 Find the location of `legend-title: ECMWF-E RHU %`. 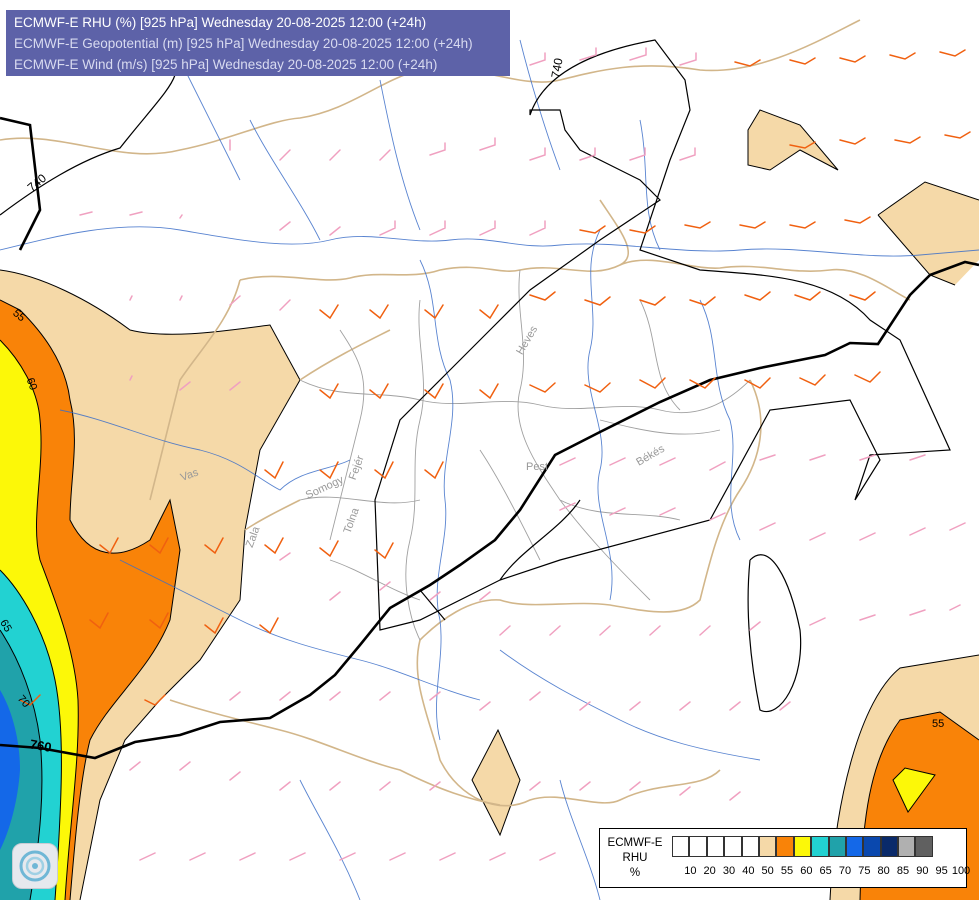

legend-title: ECMWF-E RHU % is located at coordinates (635, 858).